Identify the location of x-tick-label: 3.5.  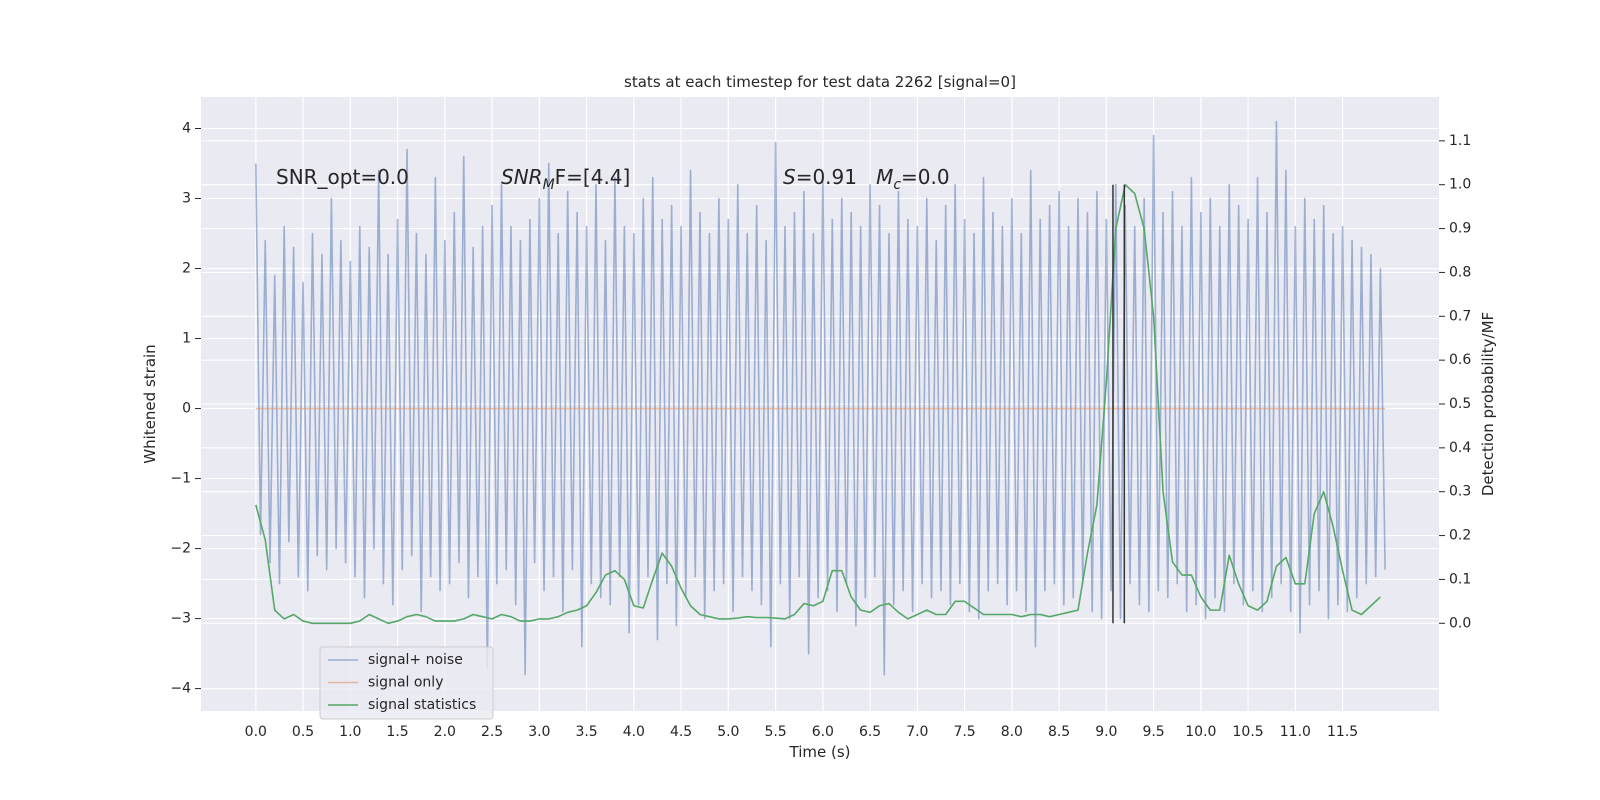
(586, 732).